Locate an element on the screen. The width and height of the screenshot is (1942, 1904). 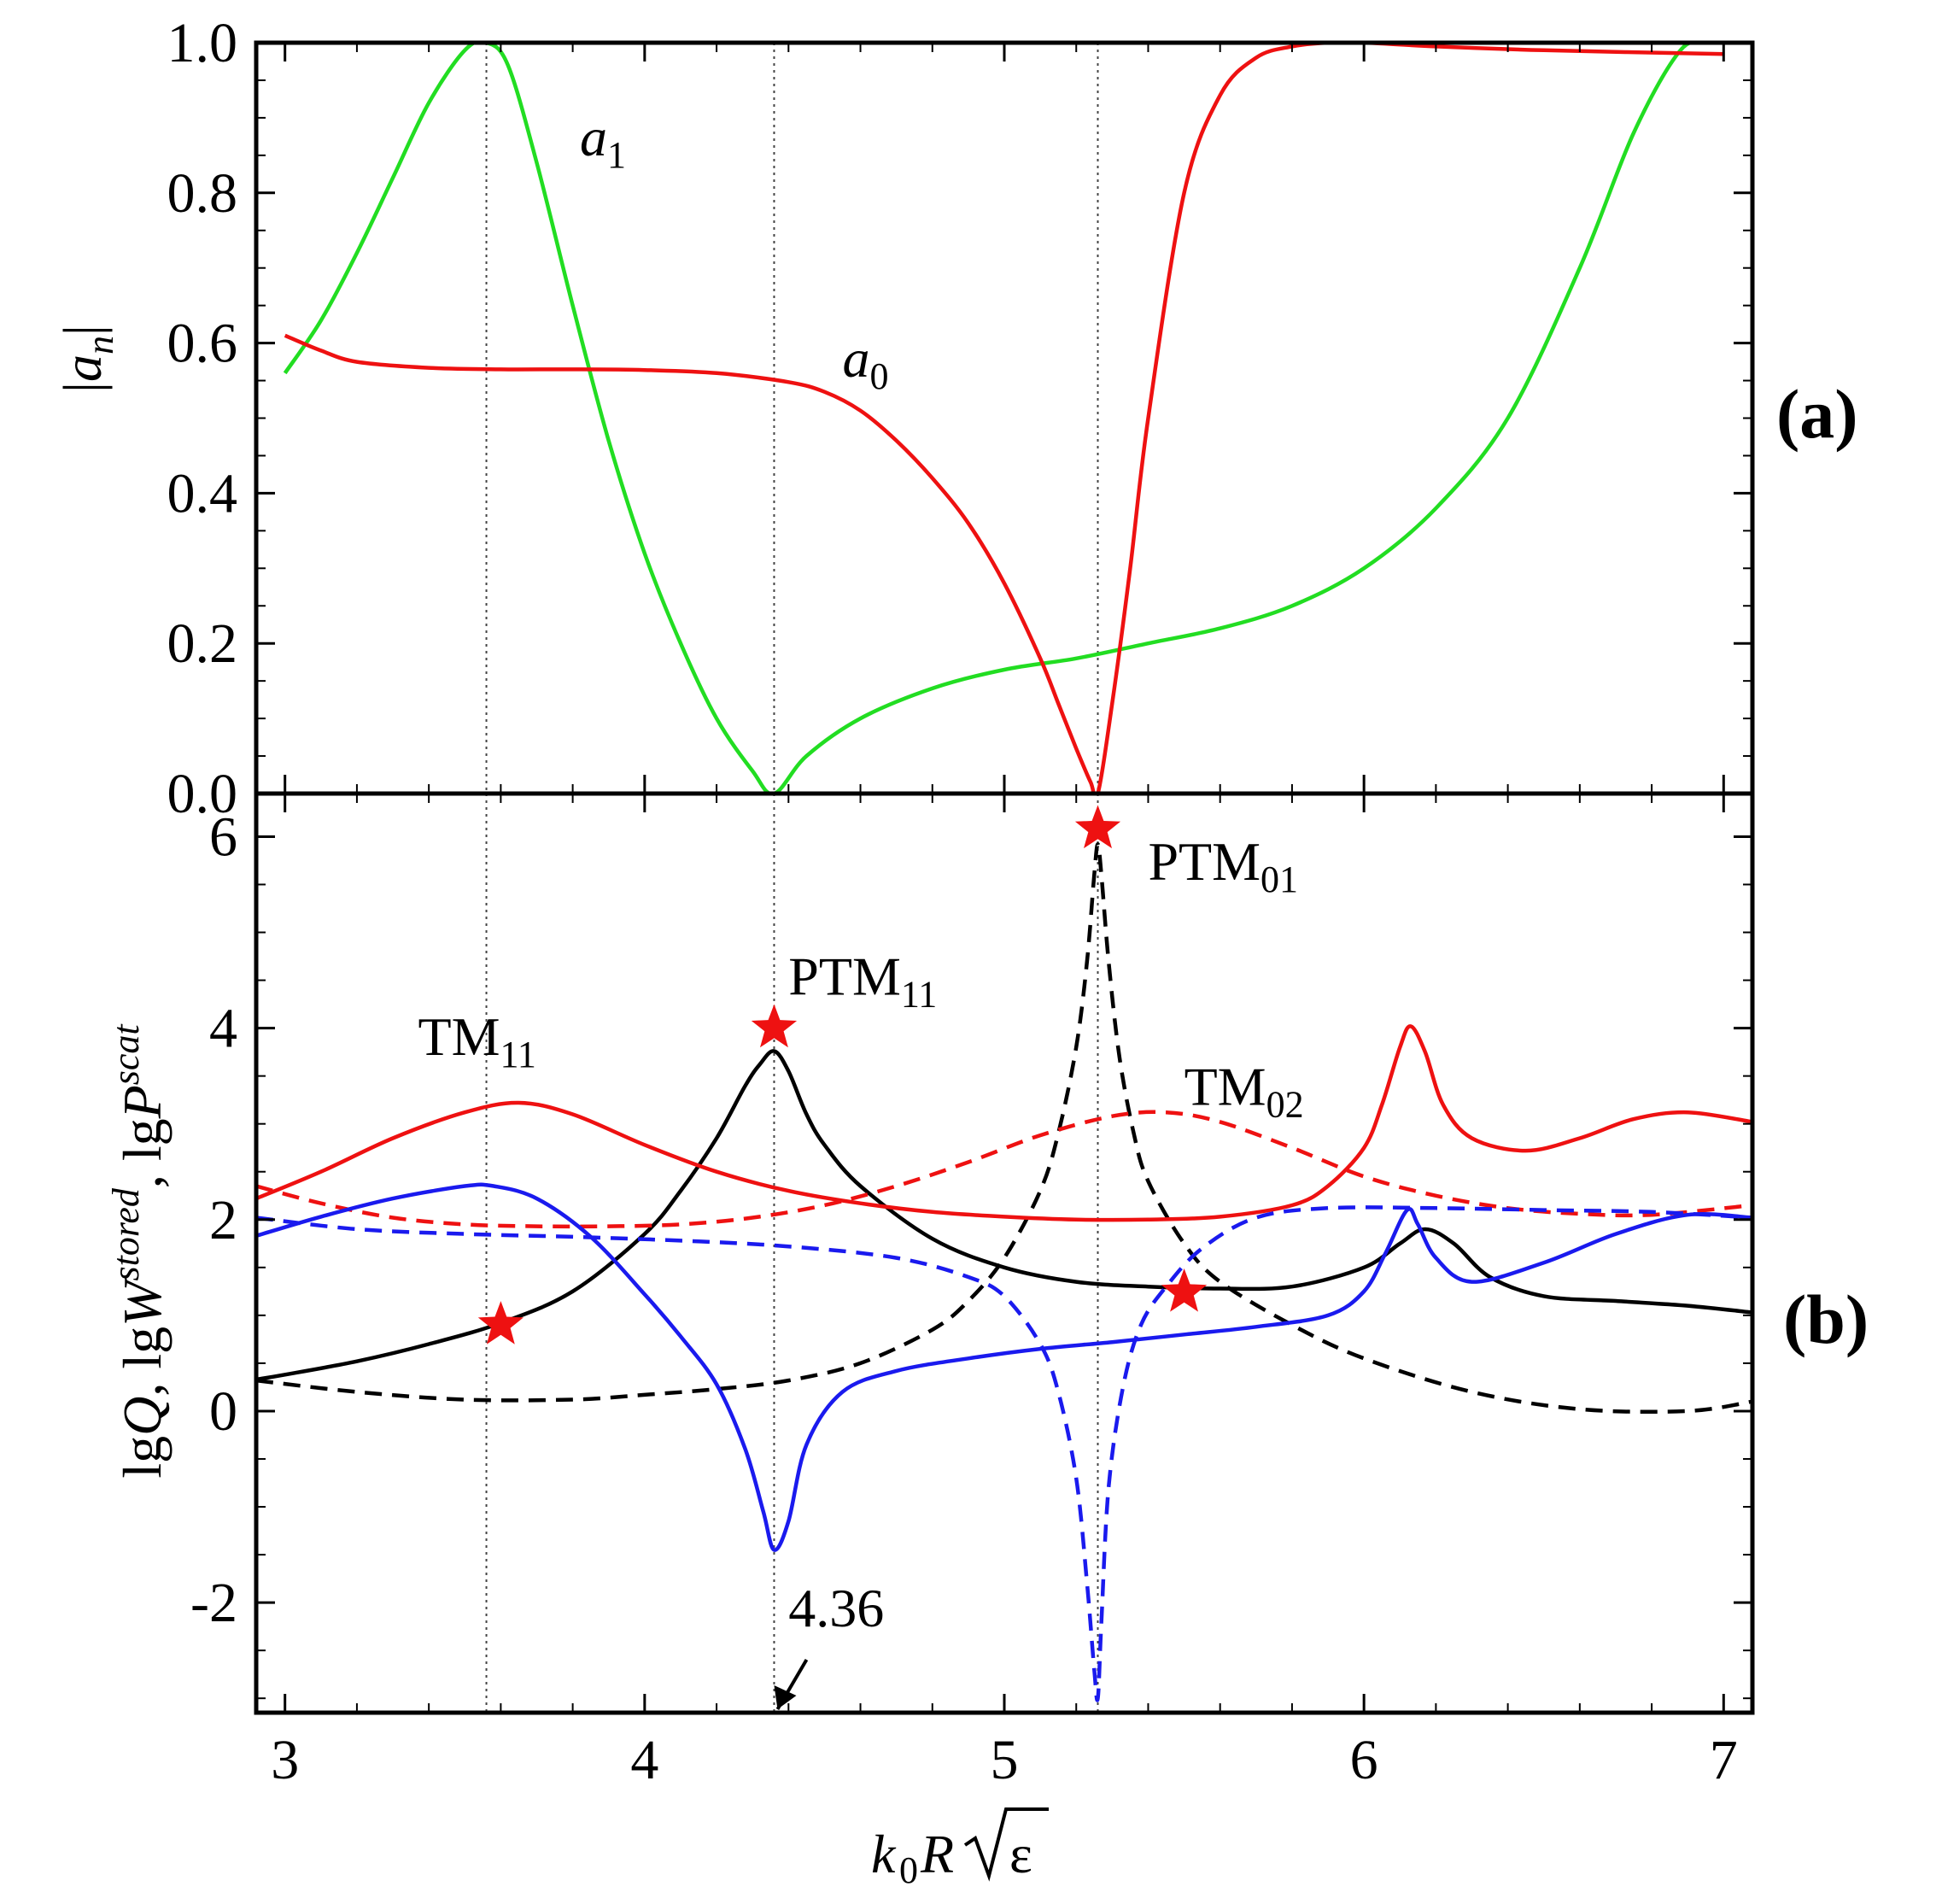
reference-lines-a is located at coordinates (792, 418).